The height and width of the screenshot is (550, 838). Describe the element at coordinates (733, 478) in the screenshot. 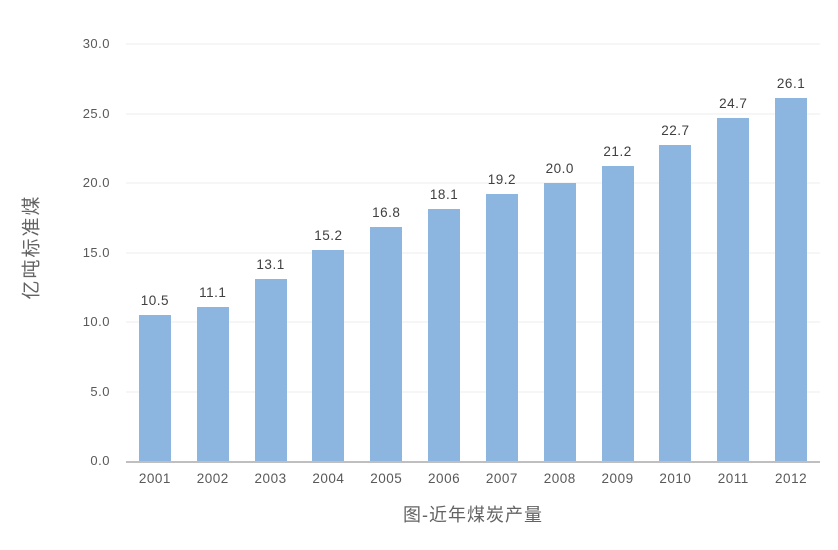

I see `x-tick-label: 2011` at that location.